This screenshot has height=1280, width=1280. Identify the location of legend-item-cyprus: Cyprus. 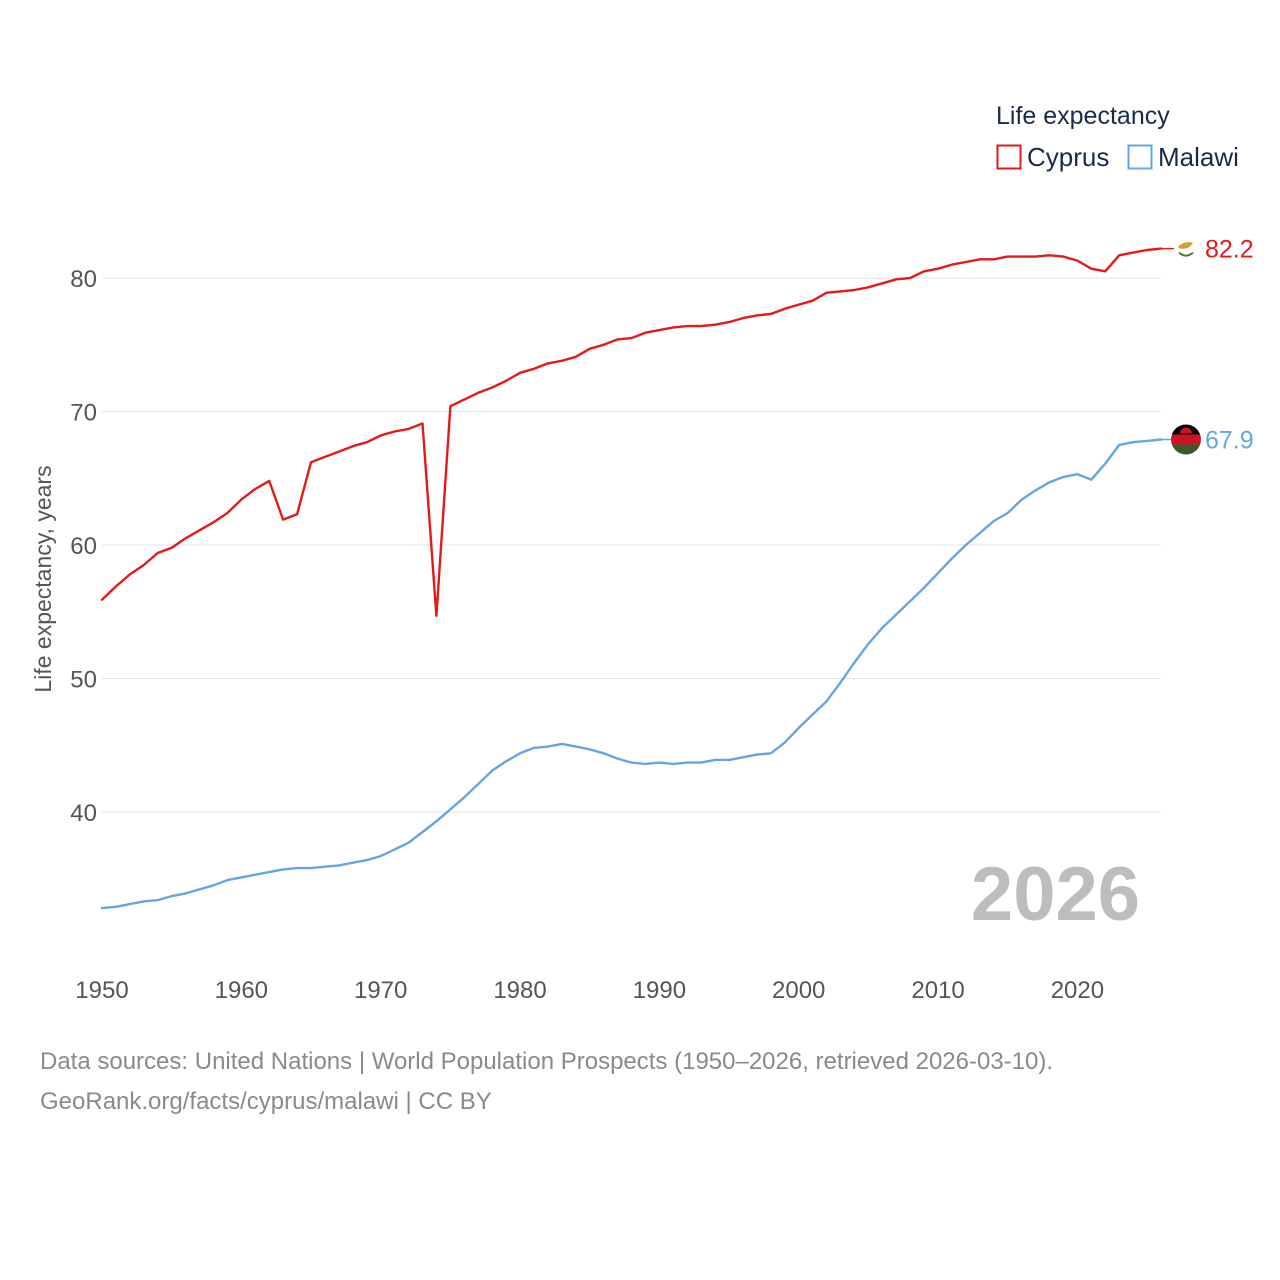
(1053, 157).